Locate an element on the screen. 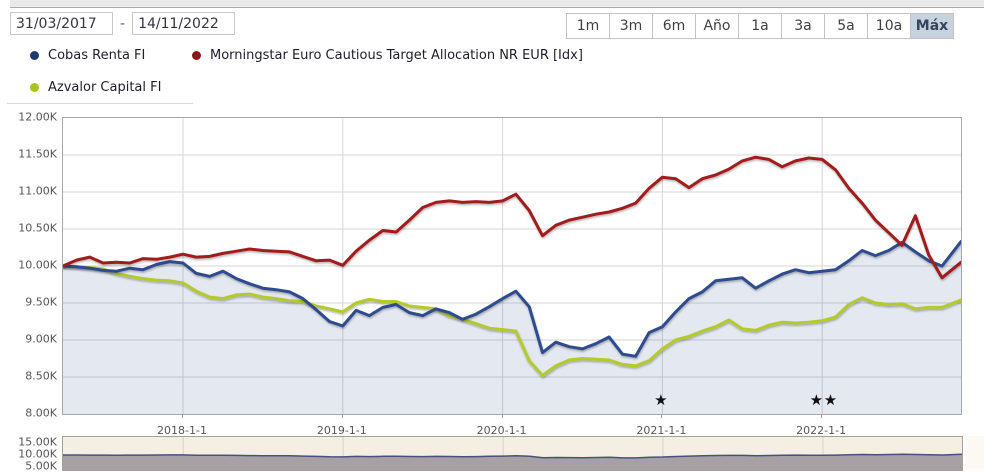  range-button-6m: 6m is located at coordinates (674, 26).